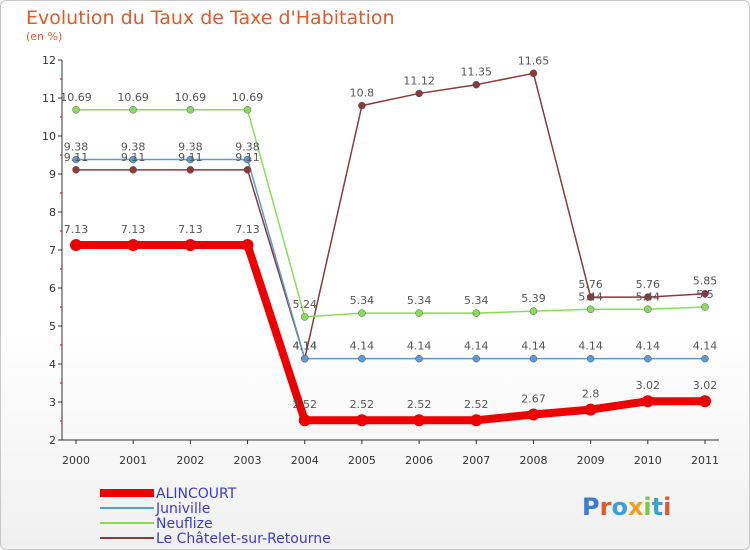  What do you see at coordinates (52, 212) in the screenshot?
I see `y-tick-label: 8` at bounding box center [52, 212].